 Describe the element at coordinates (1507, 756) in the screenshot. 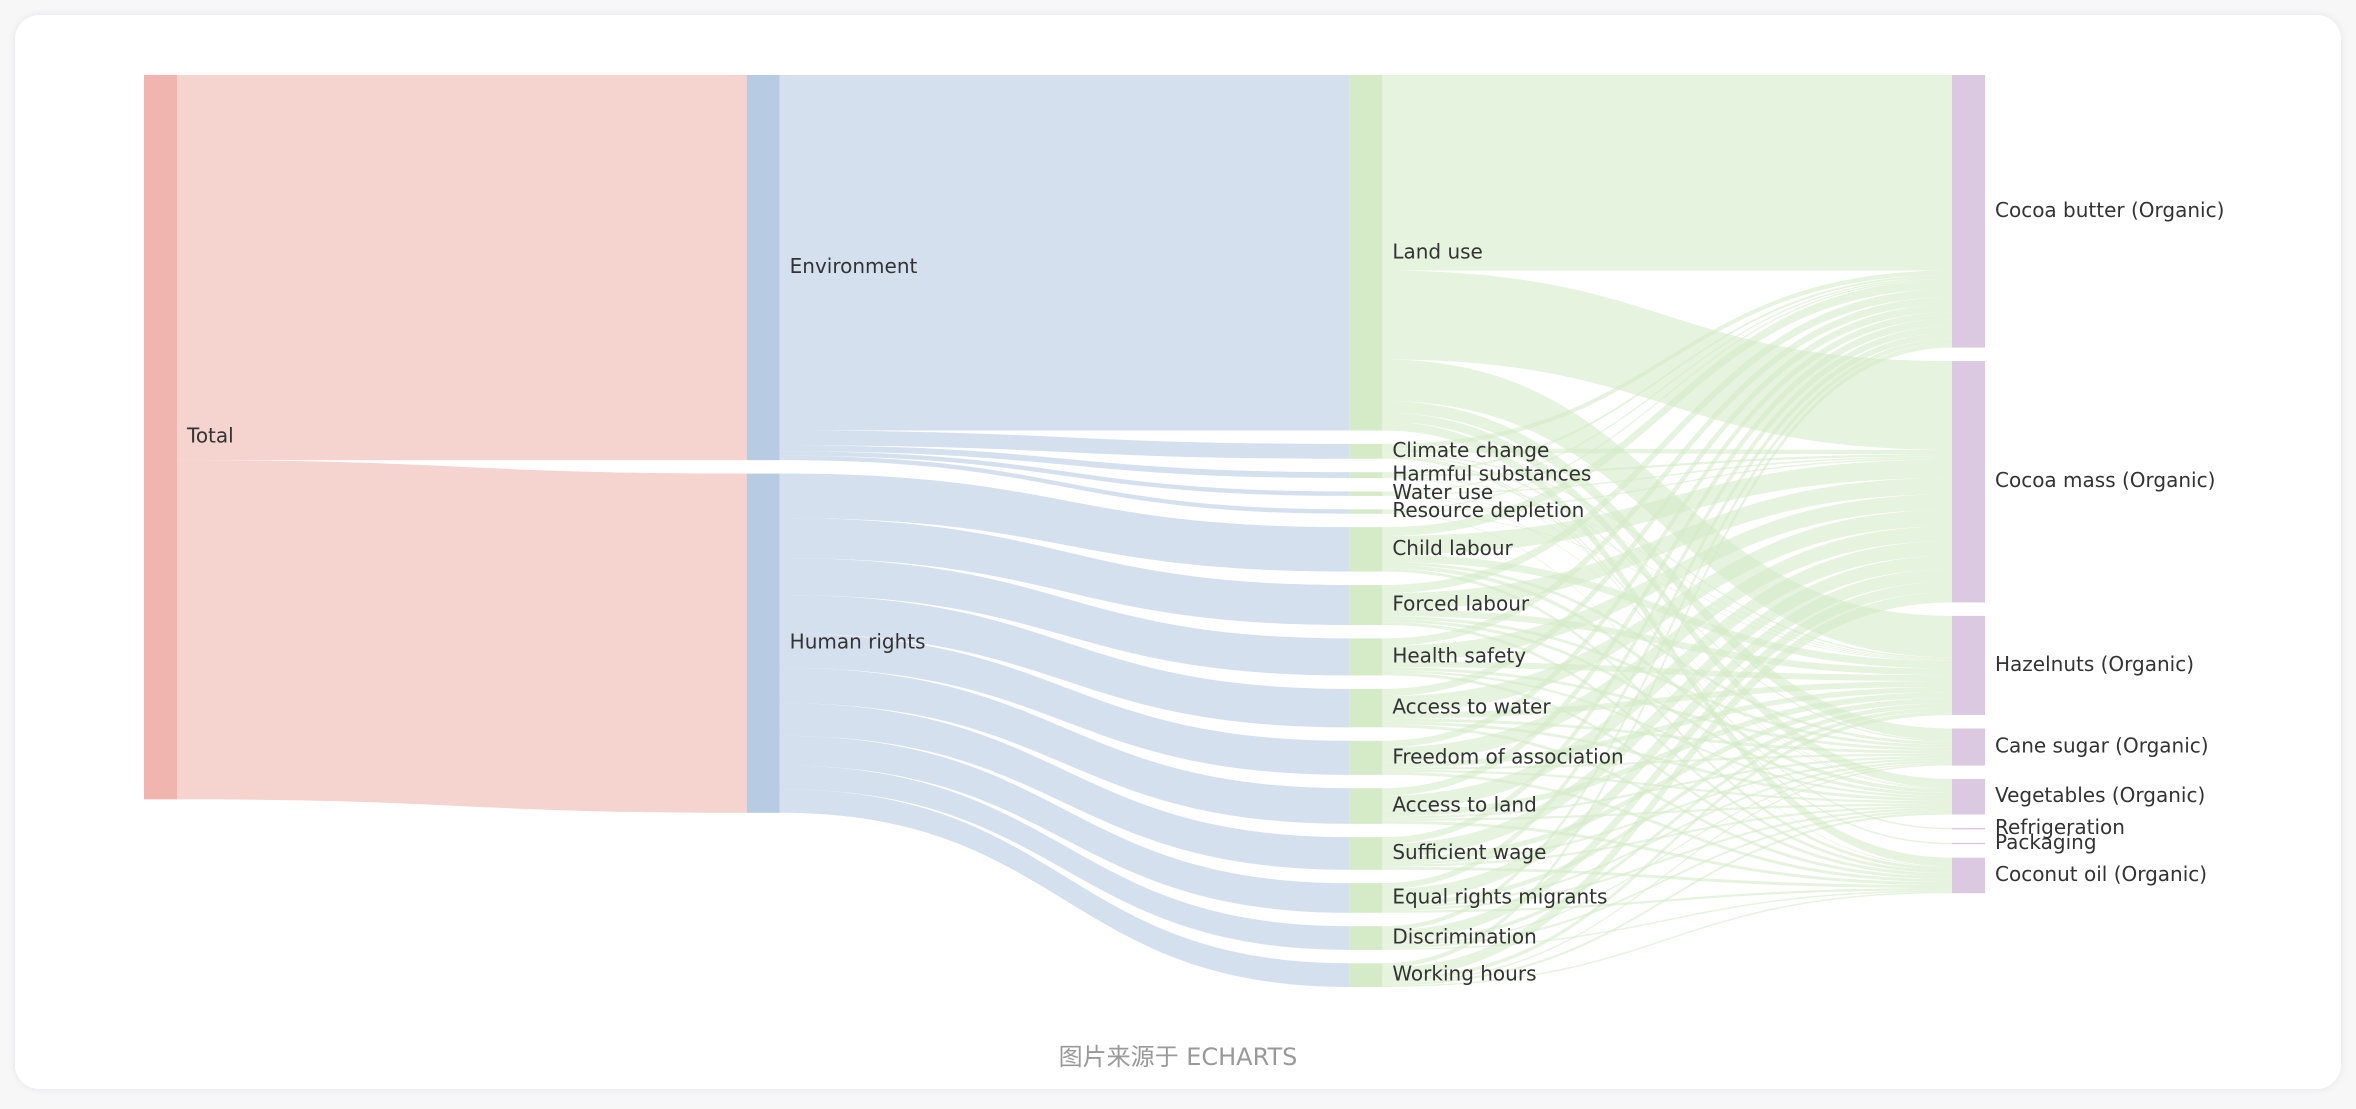

I see `node-label: Freedom of association` at that location.